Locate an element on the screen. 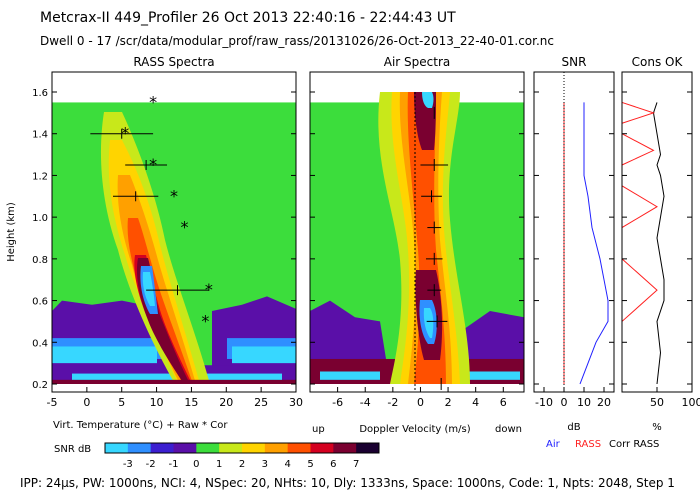 The image size is (700, 500). y-axis-label: Height (km) is located at coordinates (11, 232).